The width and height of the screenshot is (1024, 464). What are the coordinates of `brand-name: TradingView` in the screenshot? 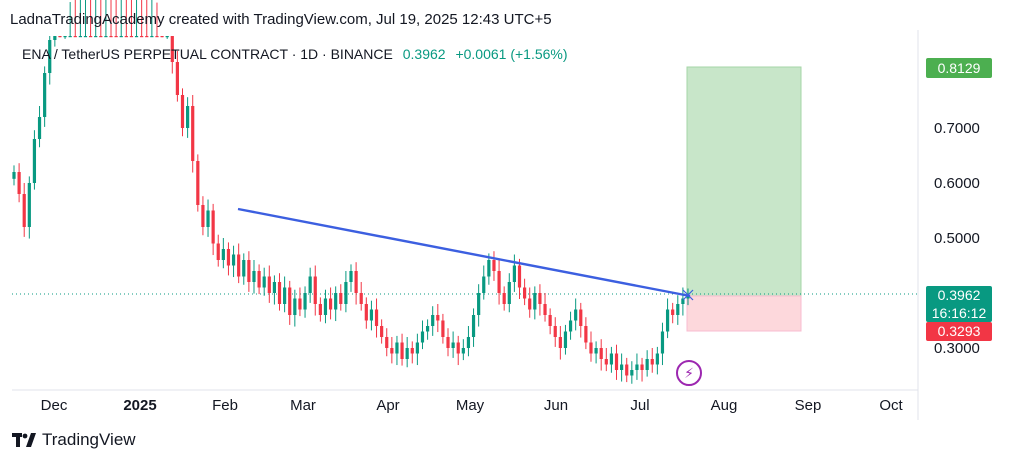 It's located at (89, 439).